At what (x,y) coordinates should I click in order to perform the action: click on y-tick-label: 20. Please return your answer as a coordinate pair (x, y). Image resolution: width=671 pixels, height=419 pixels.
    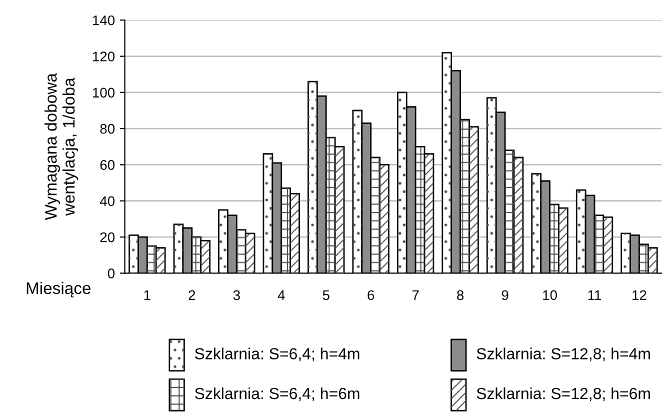
    Looking at the image, I should click on (107, 237).